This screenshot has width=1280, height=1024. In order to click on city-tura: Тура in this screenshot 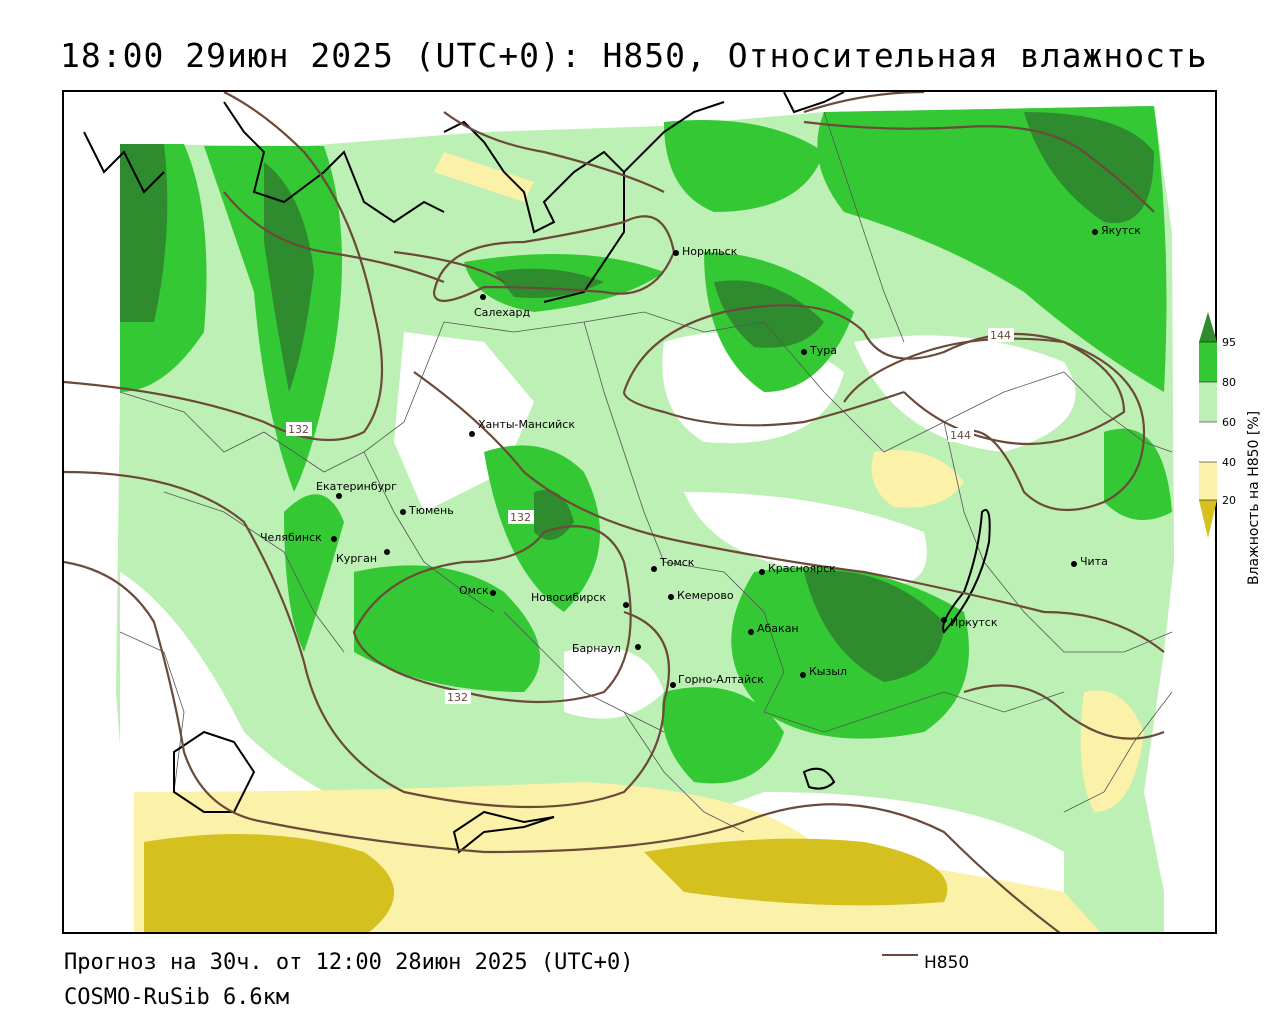, I will do `click(819, 350)`.